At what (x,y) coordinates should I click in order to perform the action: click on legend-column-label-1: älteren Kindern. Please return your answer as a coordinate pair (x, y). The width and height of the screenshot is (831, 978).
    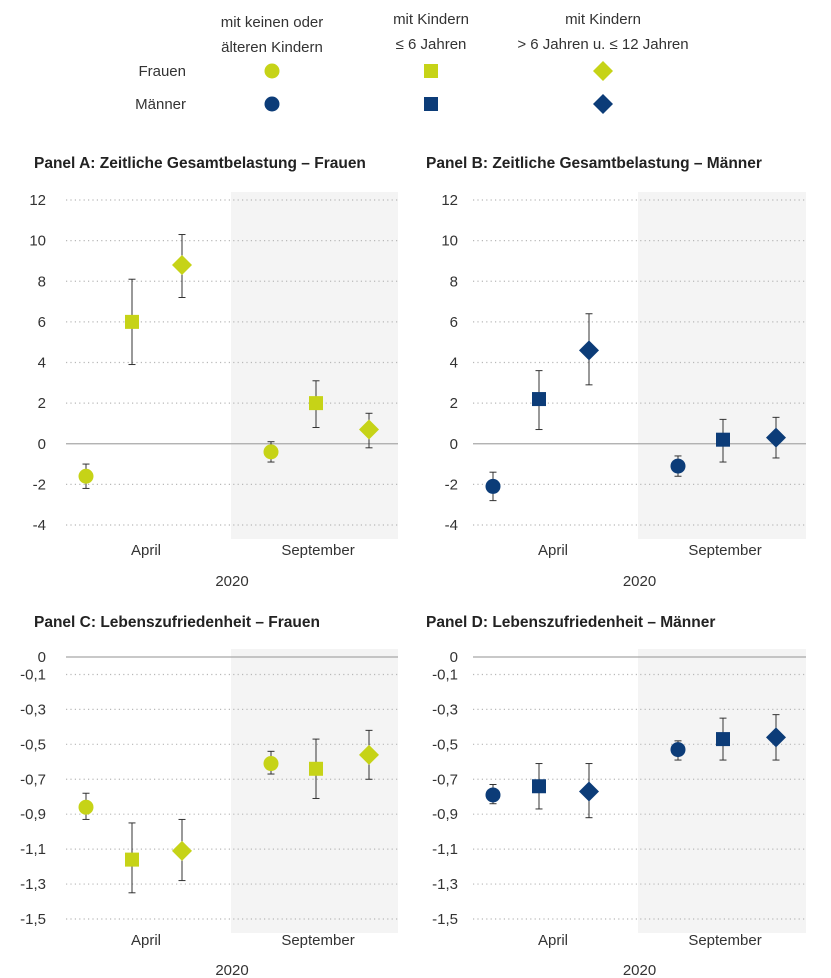
    Looking at the image, I should click on (272, 47).